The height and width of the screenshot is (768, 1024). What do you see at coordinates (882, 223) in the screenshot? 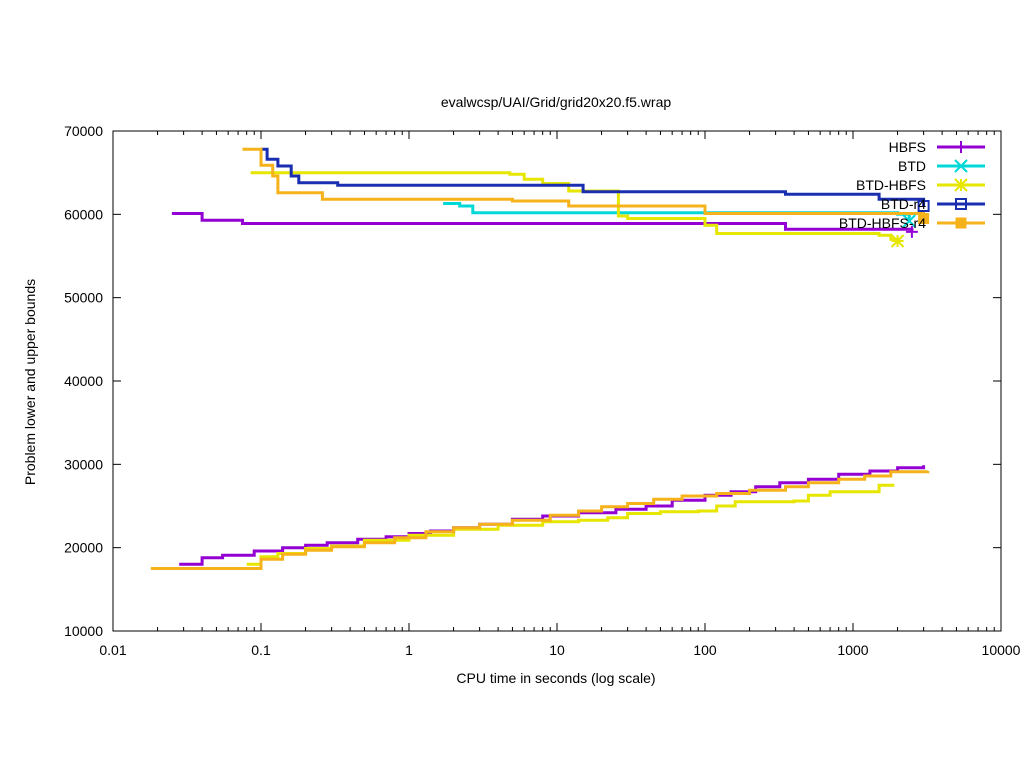
I see `legend-label-btd-hbfs-r4: BTD-HBFS-r4` at bounding box center [882, 223].